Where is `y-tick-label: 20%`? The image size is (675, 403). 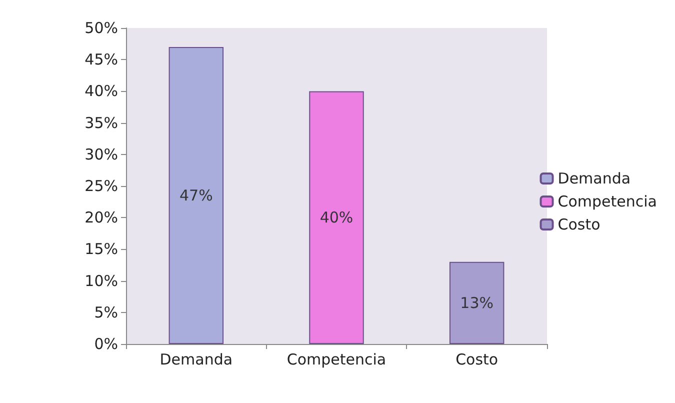 y-tick-label: 20% is located at coordinates (101, 217).